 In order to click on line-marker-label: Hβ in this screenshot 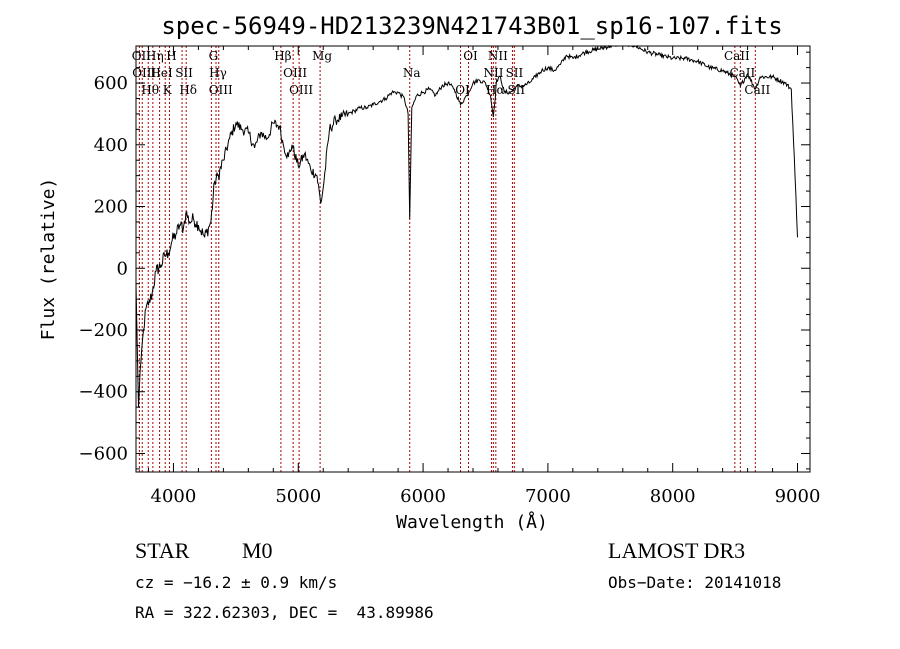, I will do `click(282, 56)`.